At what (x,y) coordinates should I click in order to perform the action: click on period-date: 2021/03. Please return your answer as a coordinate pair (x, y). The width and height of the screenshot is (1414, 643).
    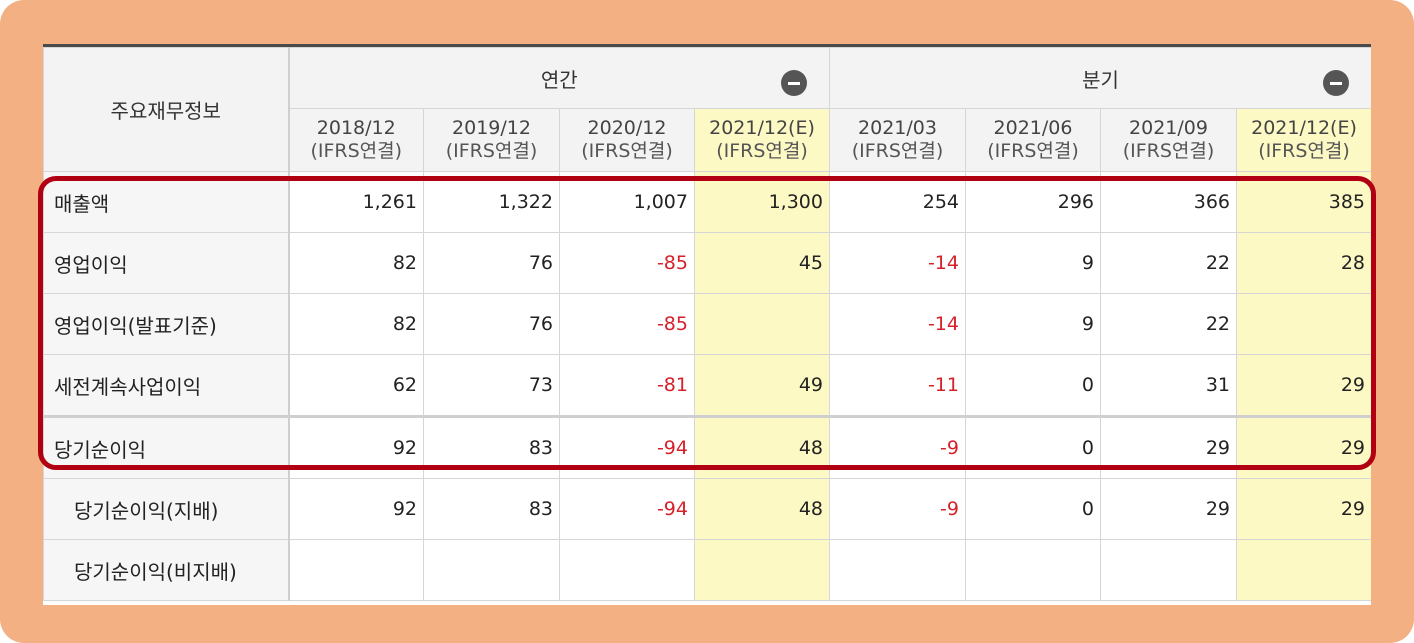
    Looking at the image, I should click on (897, 128).